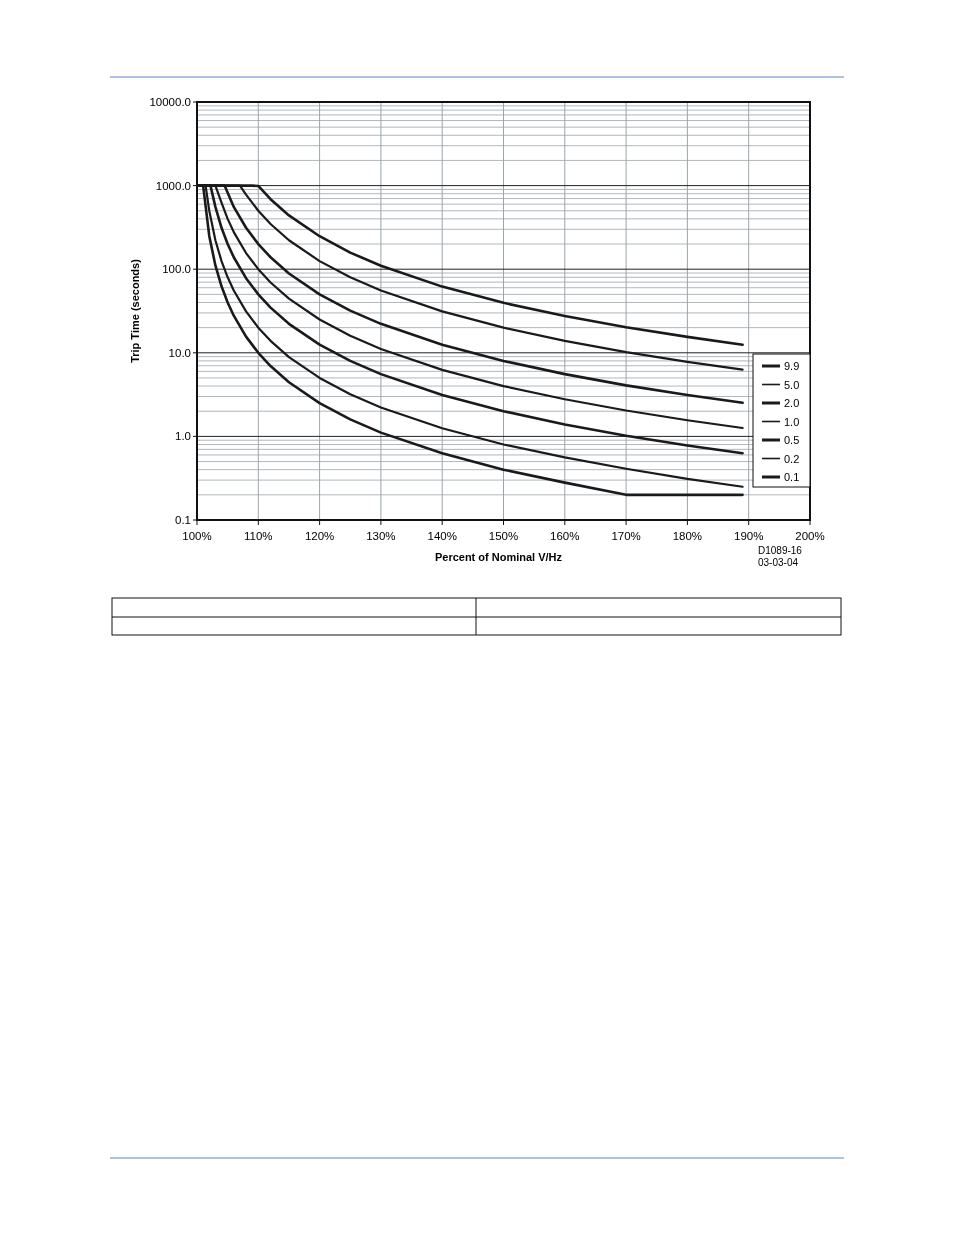  I want to click on x-tick-label: 150%, so click(503, 536).